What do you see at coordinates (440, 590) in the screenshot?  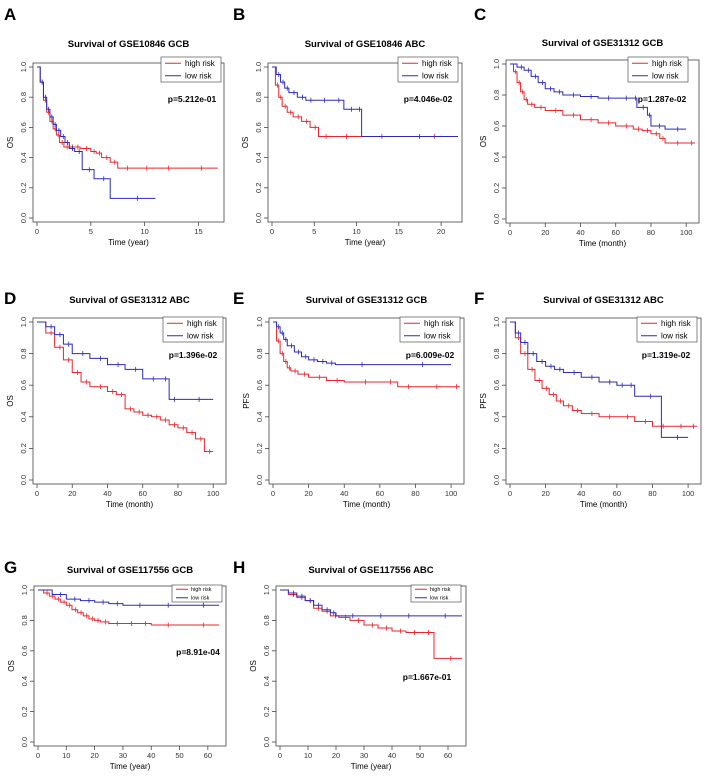 I see `legend-entry: high risk` at bounding box center [440, 590].